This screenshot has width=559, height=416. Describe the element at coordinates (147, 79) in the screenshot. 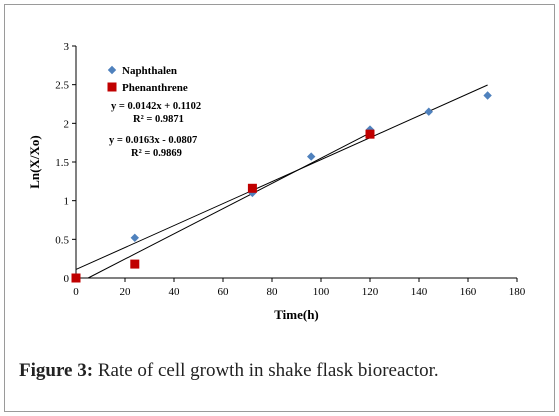

I see `legend: Naphthalen Phenanthrene` at that location.